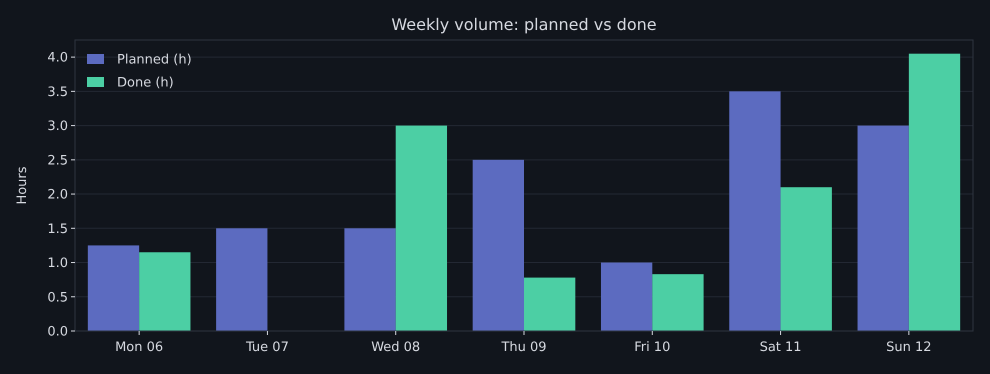 The width and height of the screenshot is (990, 374). Describe the element at coordinates (57, 298) in the screenshot. I see `y-tick-label: 0.5` at that location.